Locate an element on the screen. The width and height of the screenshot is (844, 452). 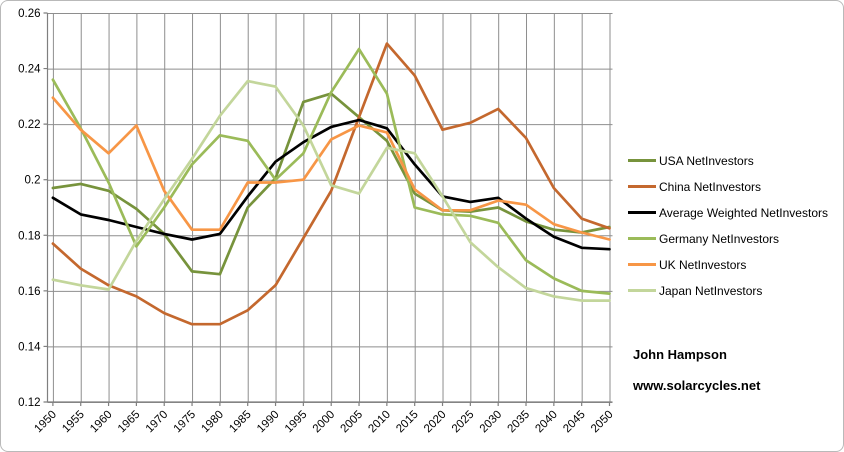
svg-text: 2030 is located at coordinates (491, 422).